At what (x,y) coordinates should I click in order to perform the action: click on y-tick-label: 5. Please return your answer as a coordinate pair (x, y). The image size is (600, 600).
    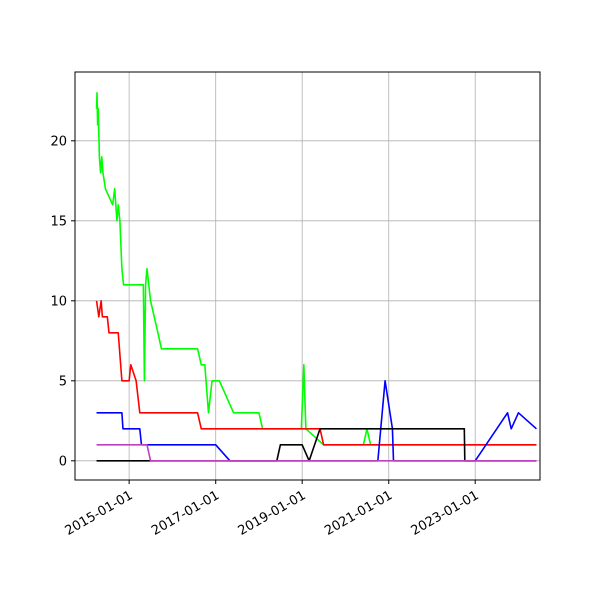
    Looking at the image, I should click on (63, 381).